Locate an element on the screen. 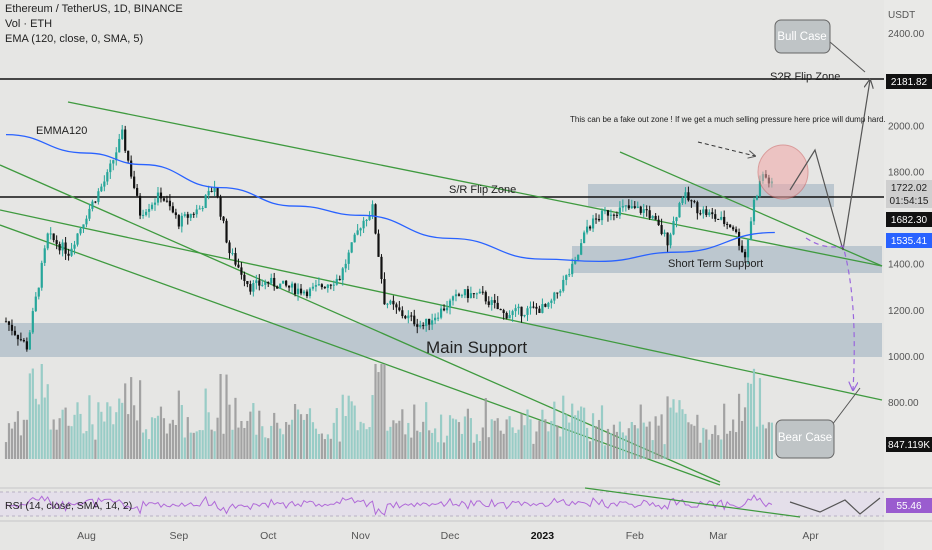  ema-badge is located at coordinates (909, 240).